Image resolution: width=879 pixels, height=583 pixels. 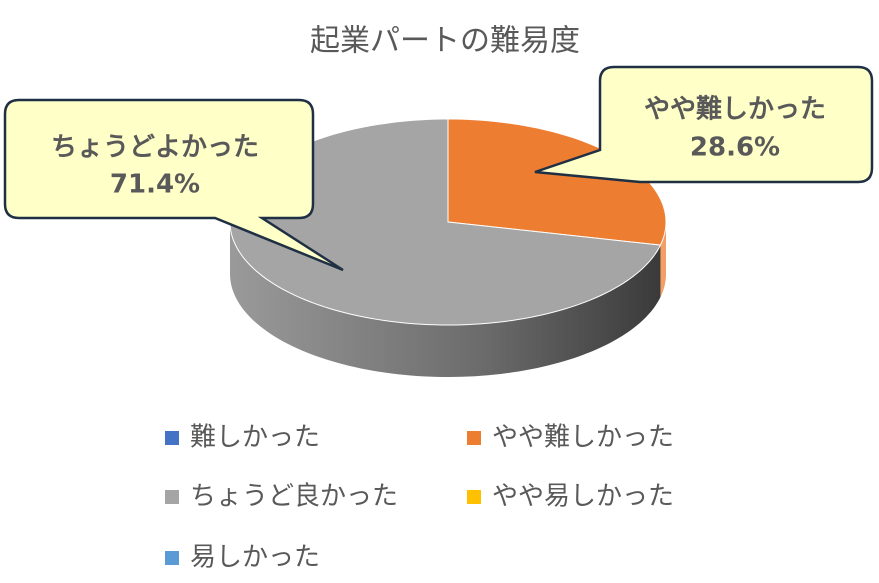 What do you see at coordinates (583, 497) in the screenshot?
I see `legend-label: やや易しかった` at bounding box center [583, 497].